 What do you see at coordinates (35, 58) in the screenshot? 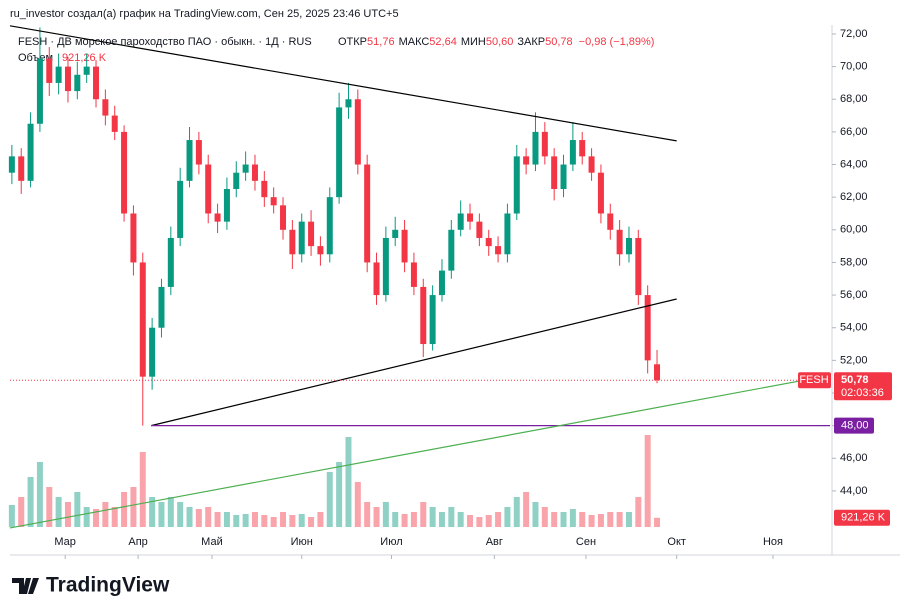
I see `volume-legend-label: Объем` at bounding box center [35, 58].